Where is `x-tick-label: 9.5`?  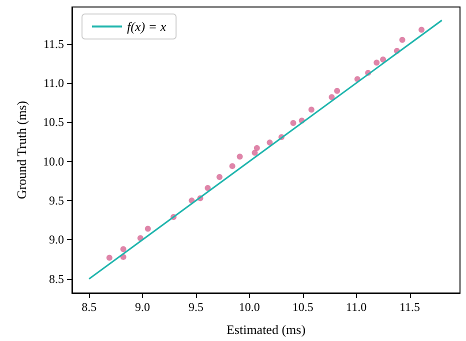
x-tick-label: 9.5 is located at coordinates (196, 307).